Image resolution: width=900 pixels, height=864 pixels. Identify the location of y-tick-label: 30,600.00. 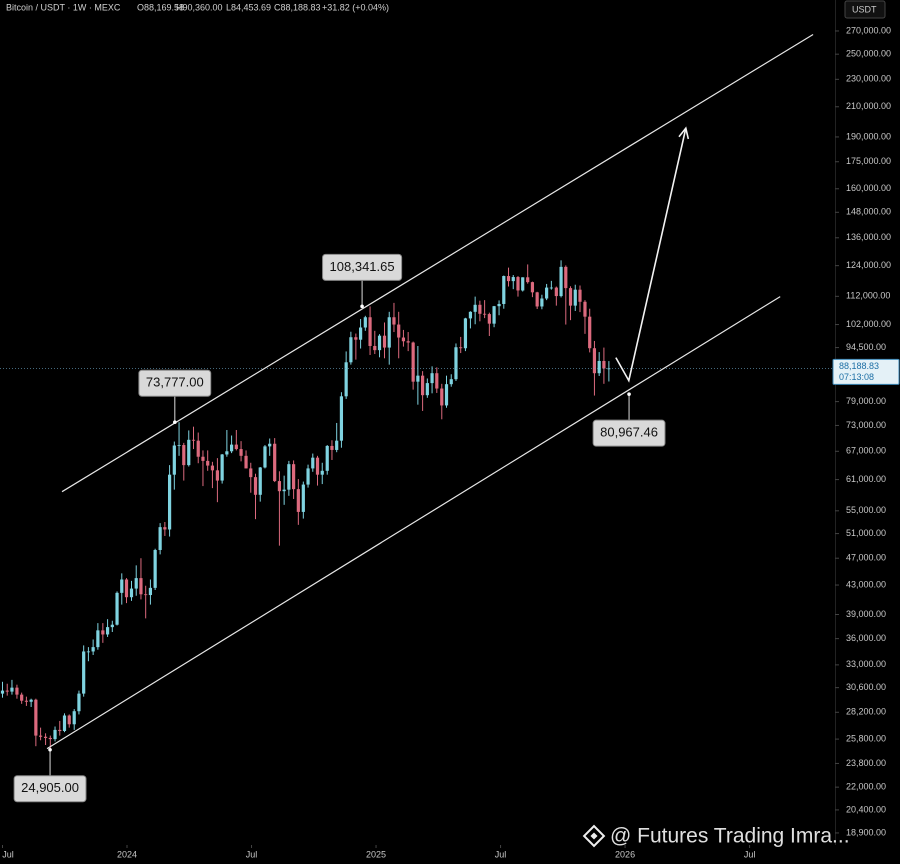
(866, 687).